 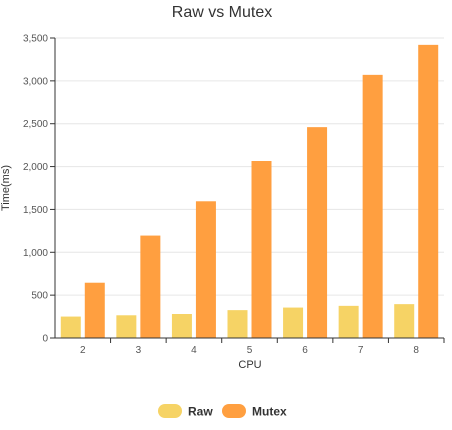 What do you see at coordinates (35, 39) in the screenshot?
I see `y-tick-label: 3,500` at bounding box center [35, 39].